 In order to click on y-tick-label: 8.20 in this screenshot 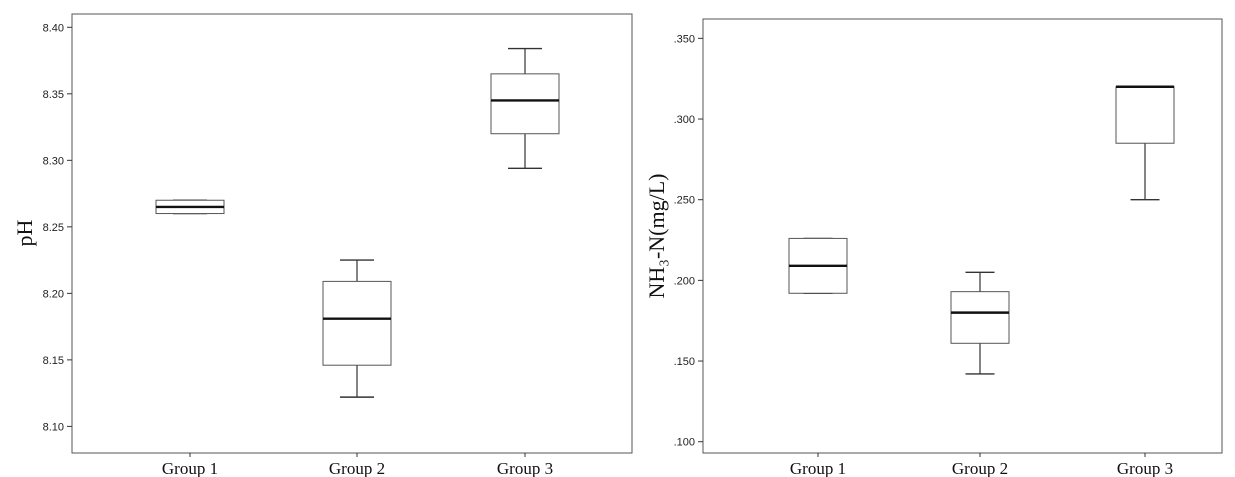, I will do `click(53, 294)`.